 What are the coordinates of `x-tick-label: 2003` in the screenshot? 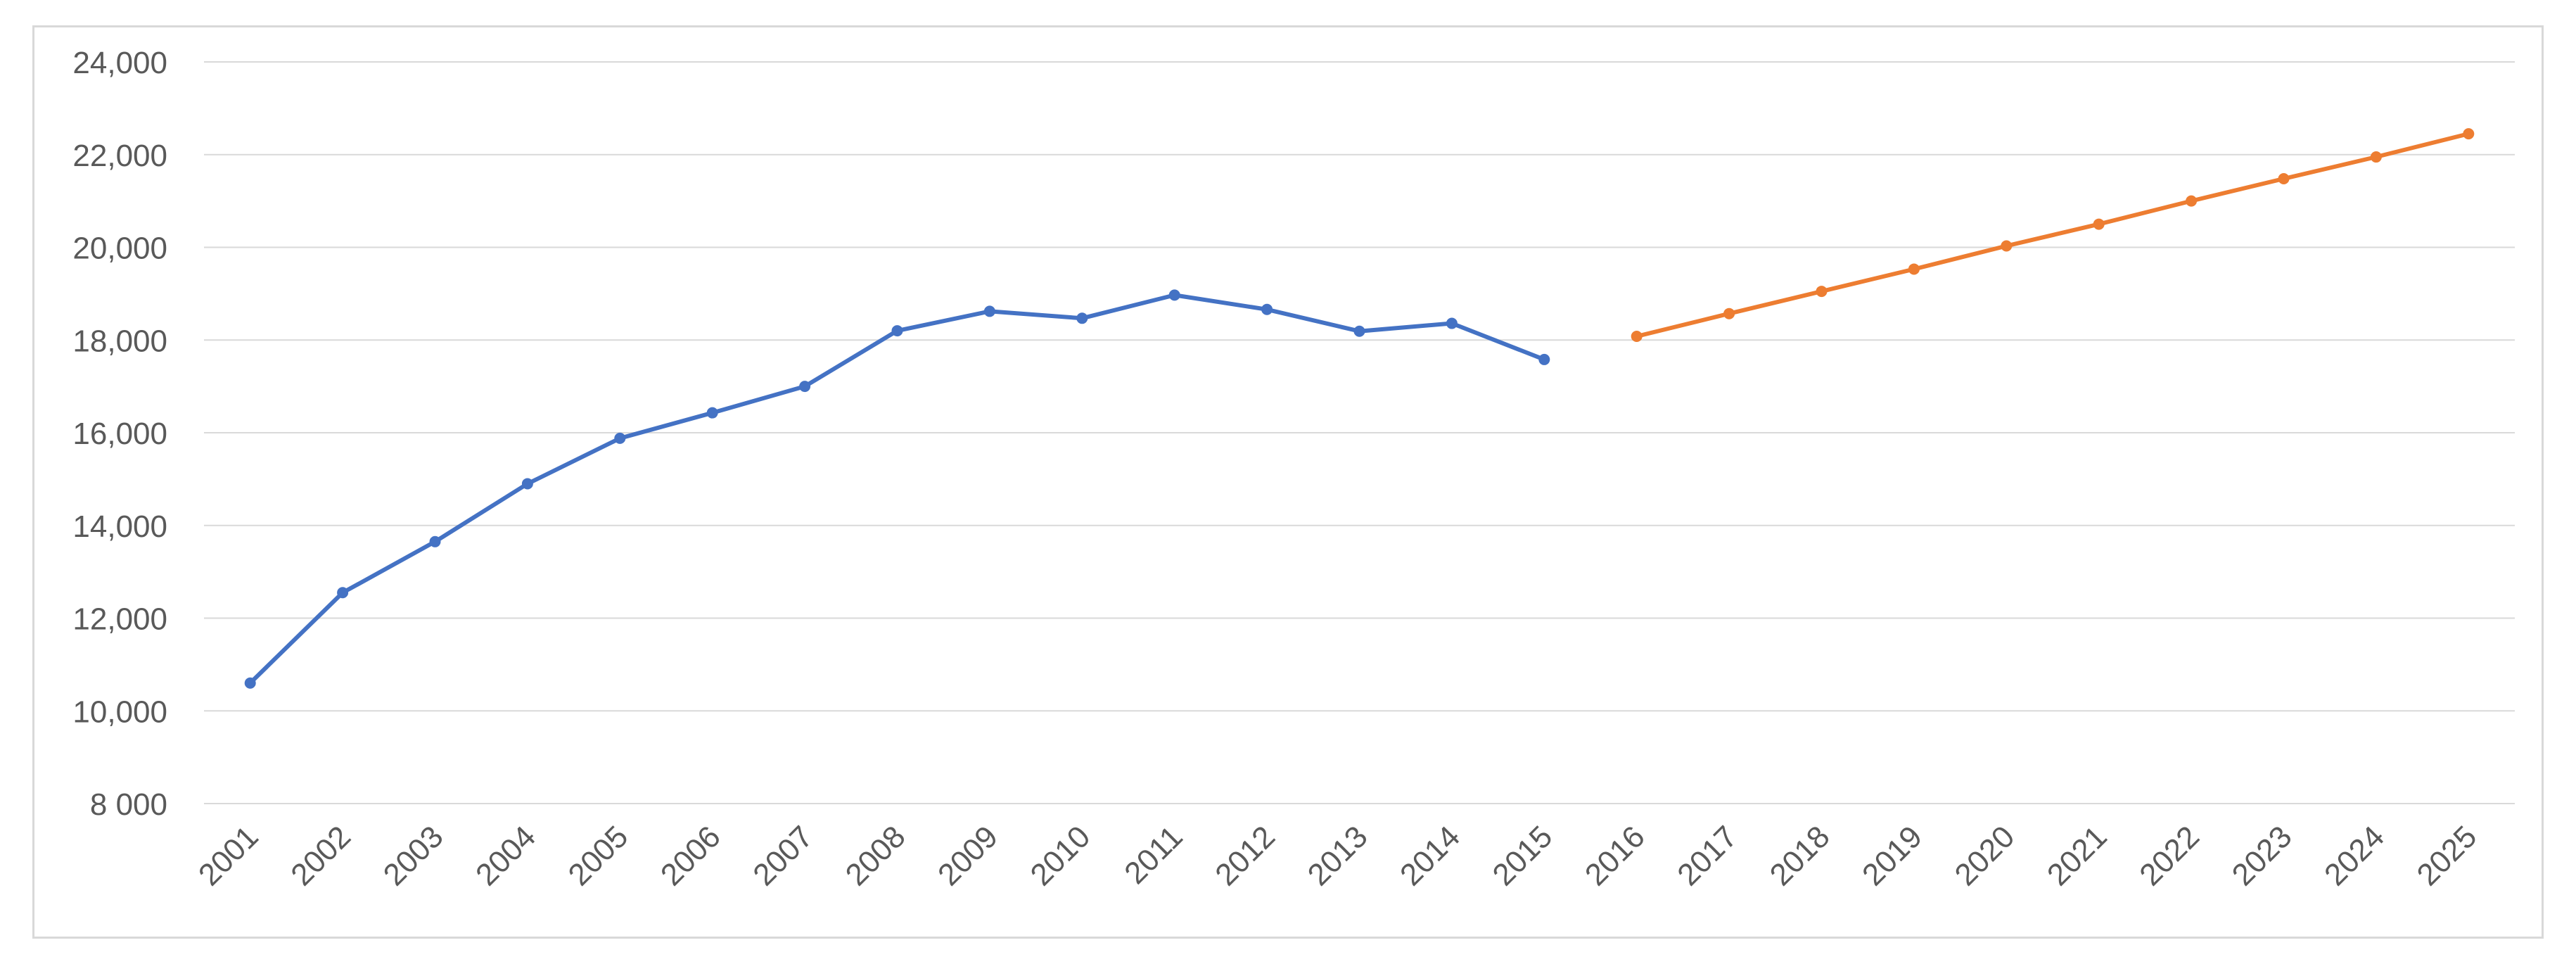 It's located at (413, 856).